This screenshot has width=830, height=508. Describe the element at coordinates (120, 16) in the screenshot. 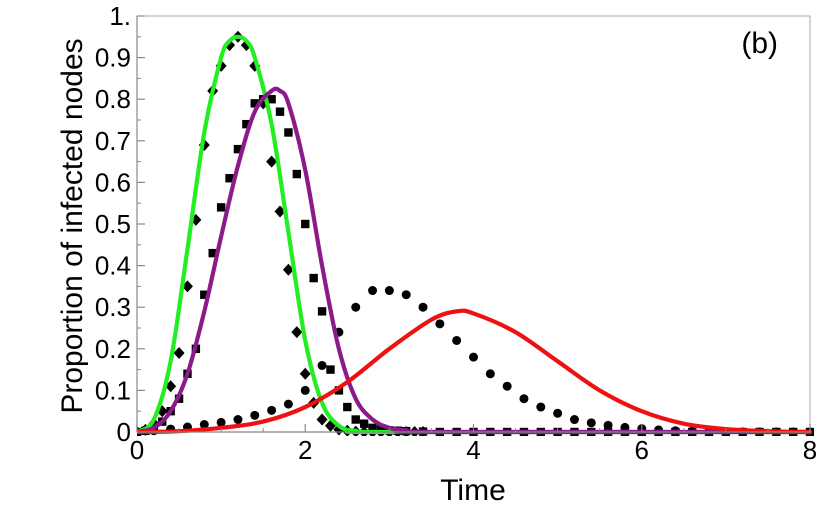

I see `y-tick-label: 1.` at that location.